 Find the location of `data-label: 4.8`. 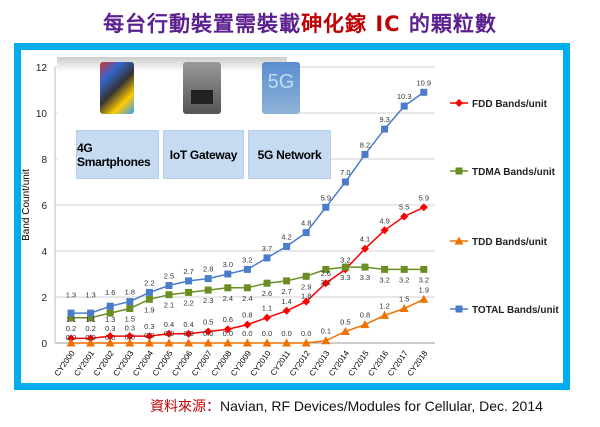

data-label: 4.8 is located at coordinates (306, 223).